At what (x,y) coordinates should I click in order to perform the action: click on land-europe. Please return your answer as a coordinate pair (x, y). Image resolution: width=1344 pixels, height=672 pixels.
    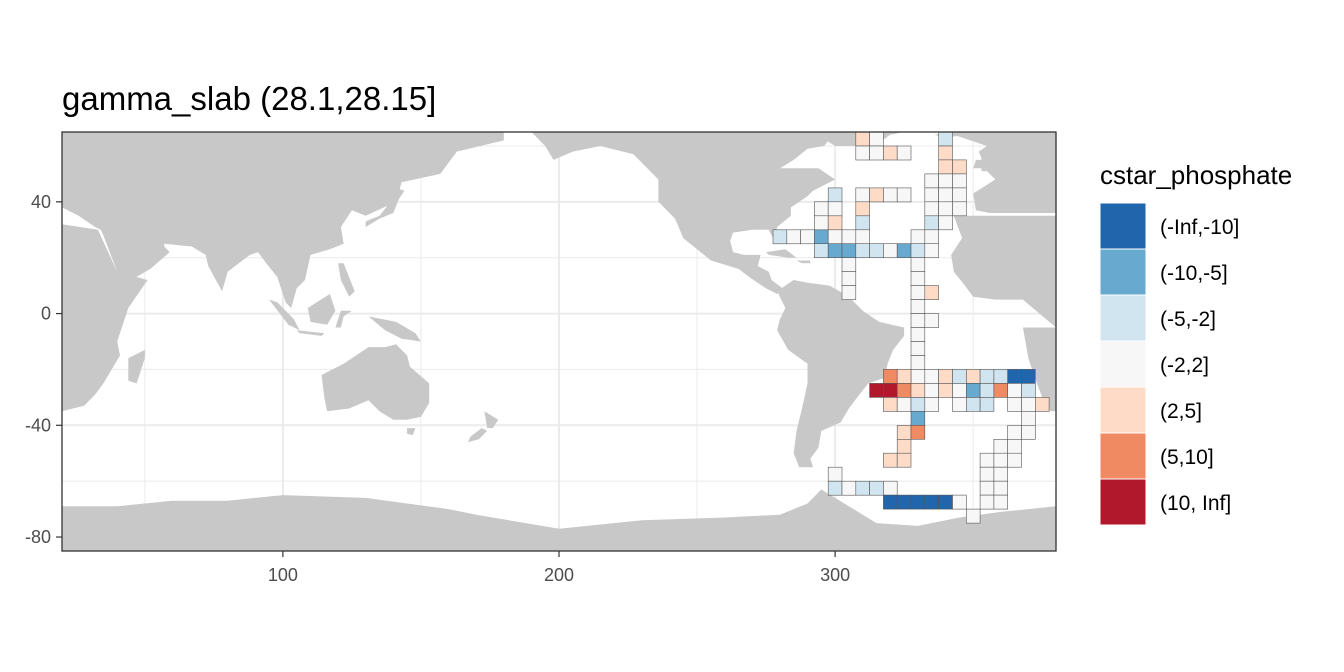
    Looking at the image, I should click on (1000, 172).